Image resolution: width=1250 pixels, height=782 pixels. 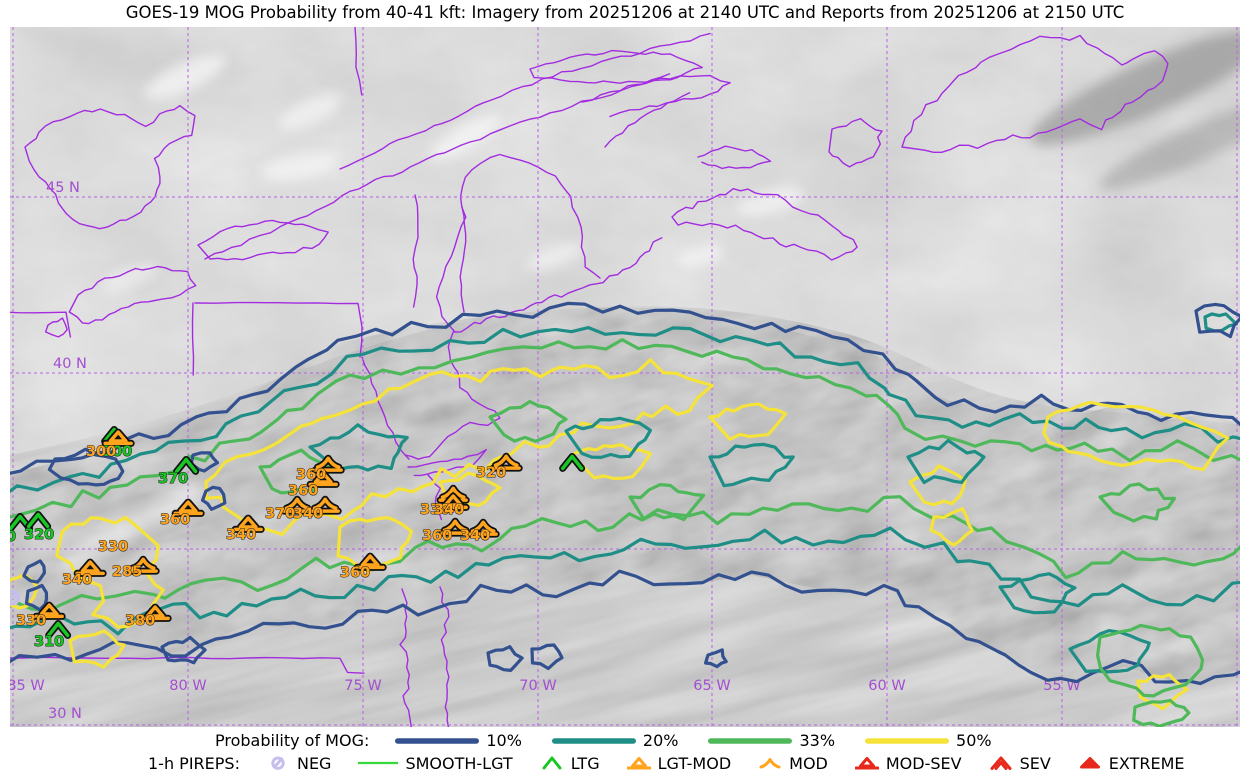 I want to click on flight-level-label: 340, so click(x=77, y=580).